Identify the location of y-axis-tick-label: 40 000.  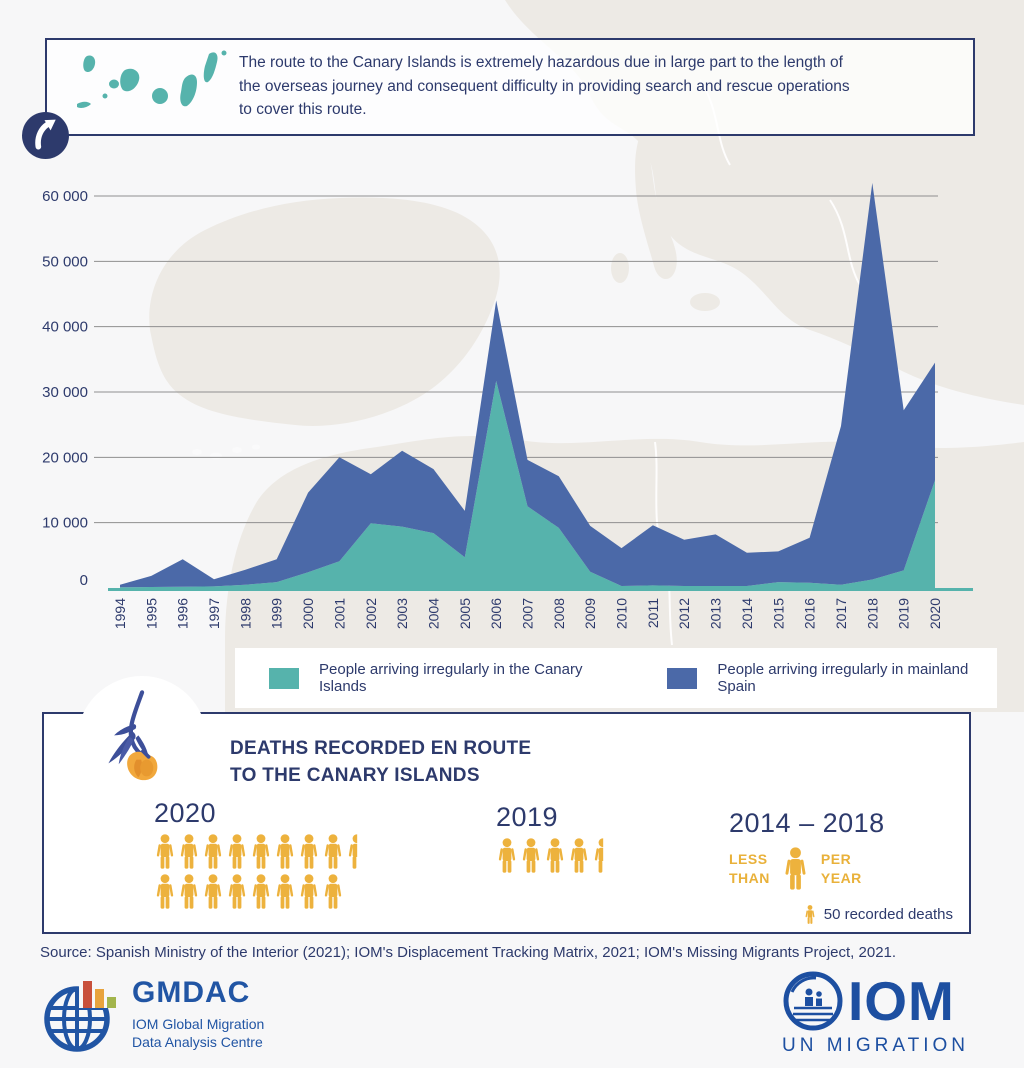
(65, 327).